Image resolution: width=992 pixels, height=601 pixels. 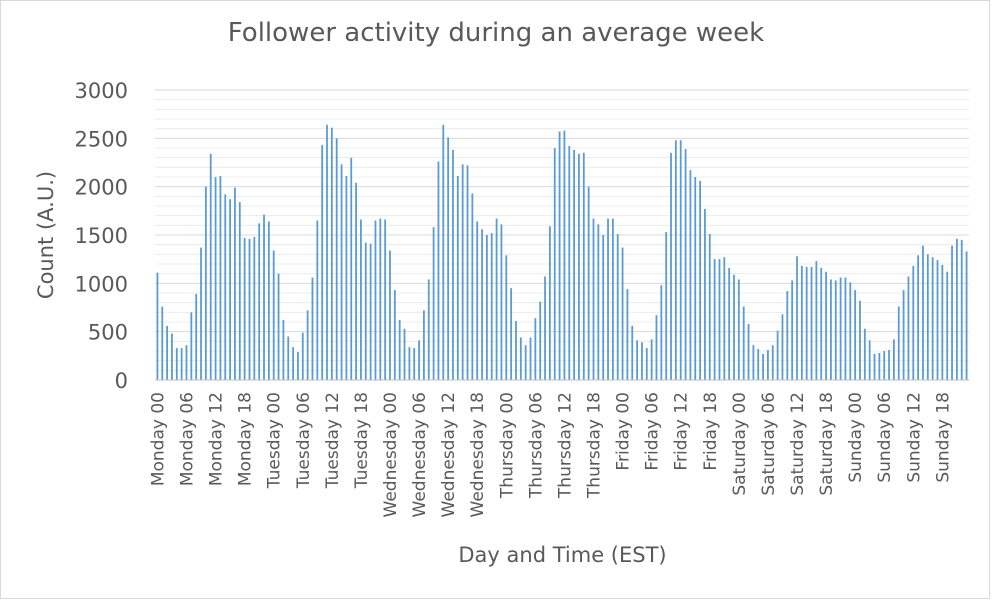 What do you see at coordinates (391, 454) in the screenshot?
I see `x-tick-label: Wednesday 00` at bounding box center [391, 454].